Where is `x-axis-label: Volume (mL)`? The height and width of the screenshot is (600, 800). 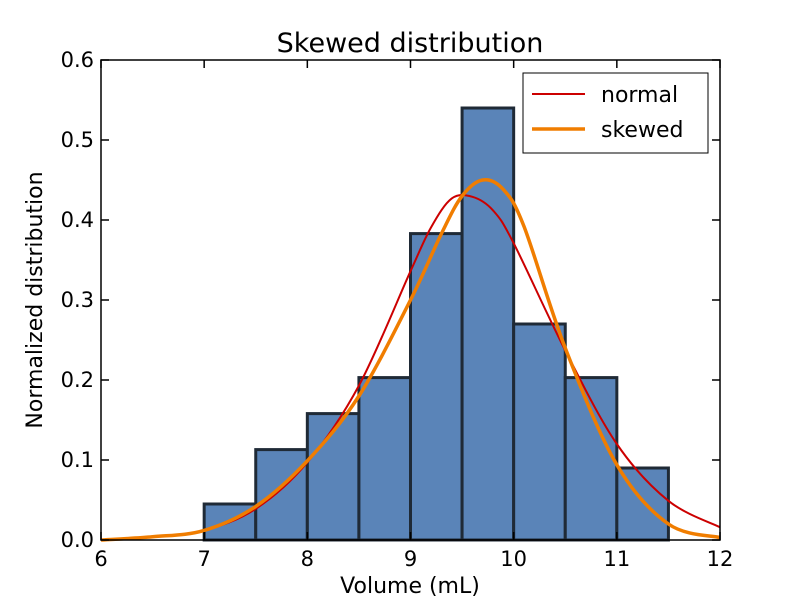 x-axis-label: Volume (mL) is located at coordinates (410, 586).